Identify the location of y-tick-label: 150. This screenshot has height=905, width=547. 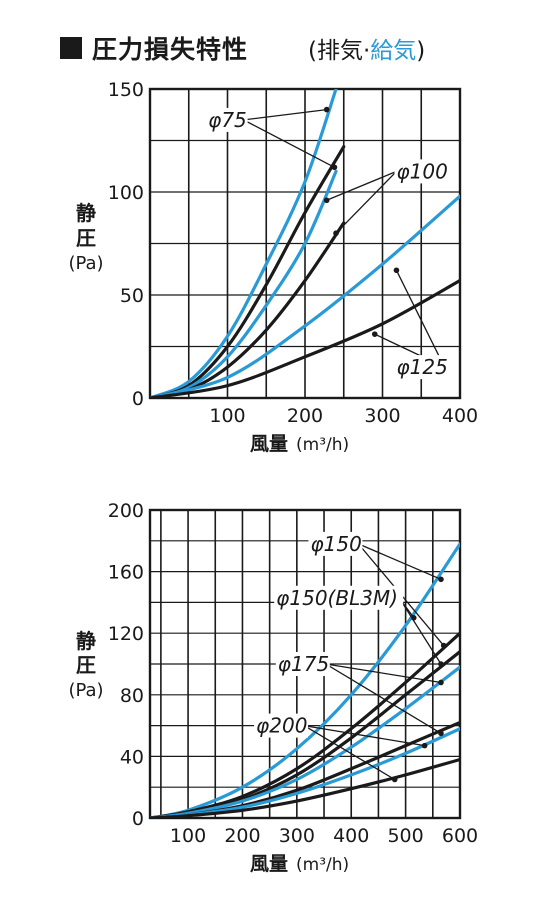
(126, 90).